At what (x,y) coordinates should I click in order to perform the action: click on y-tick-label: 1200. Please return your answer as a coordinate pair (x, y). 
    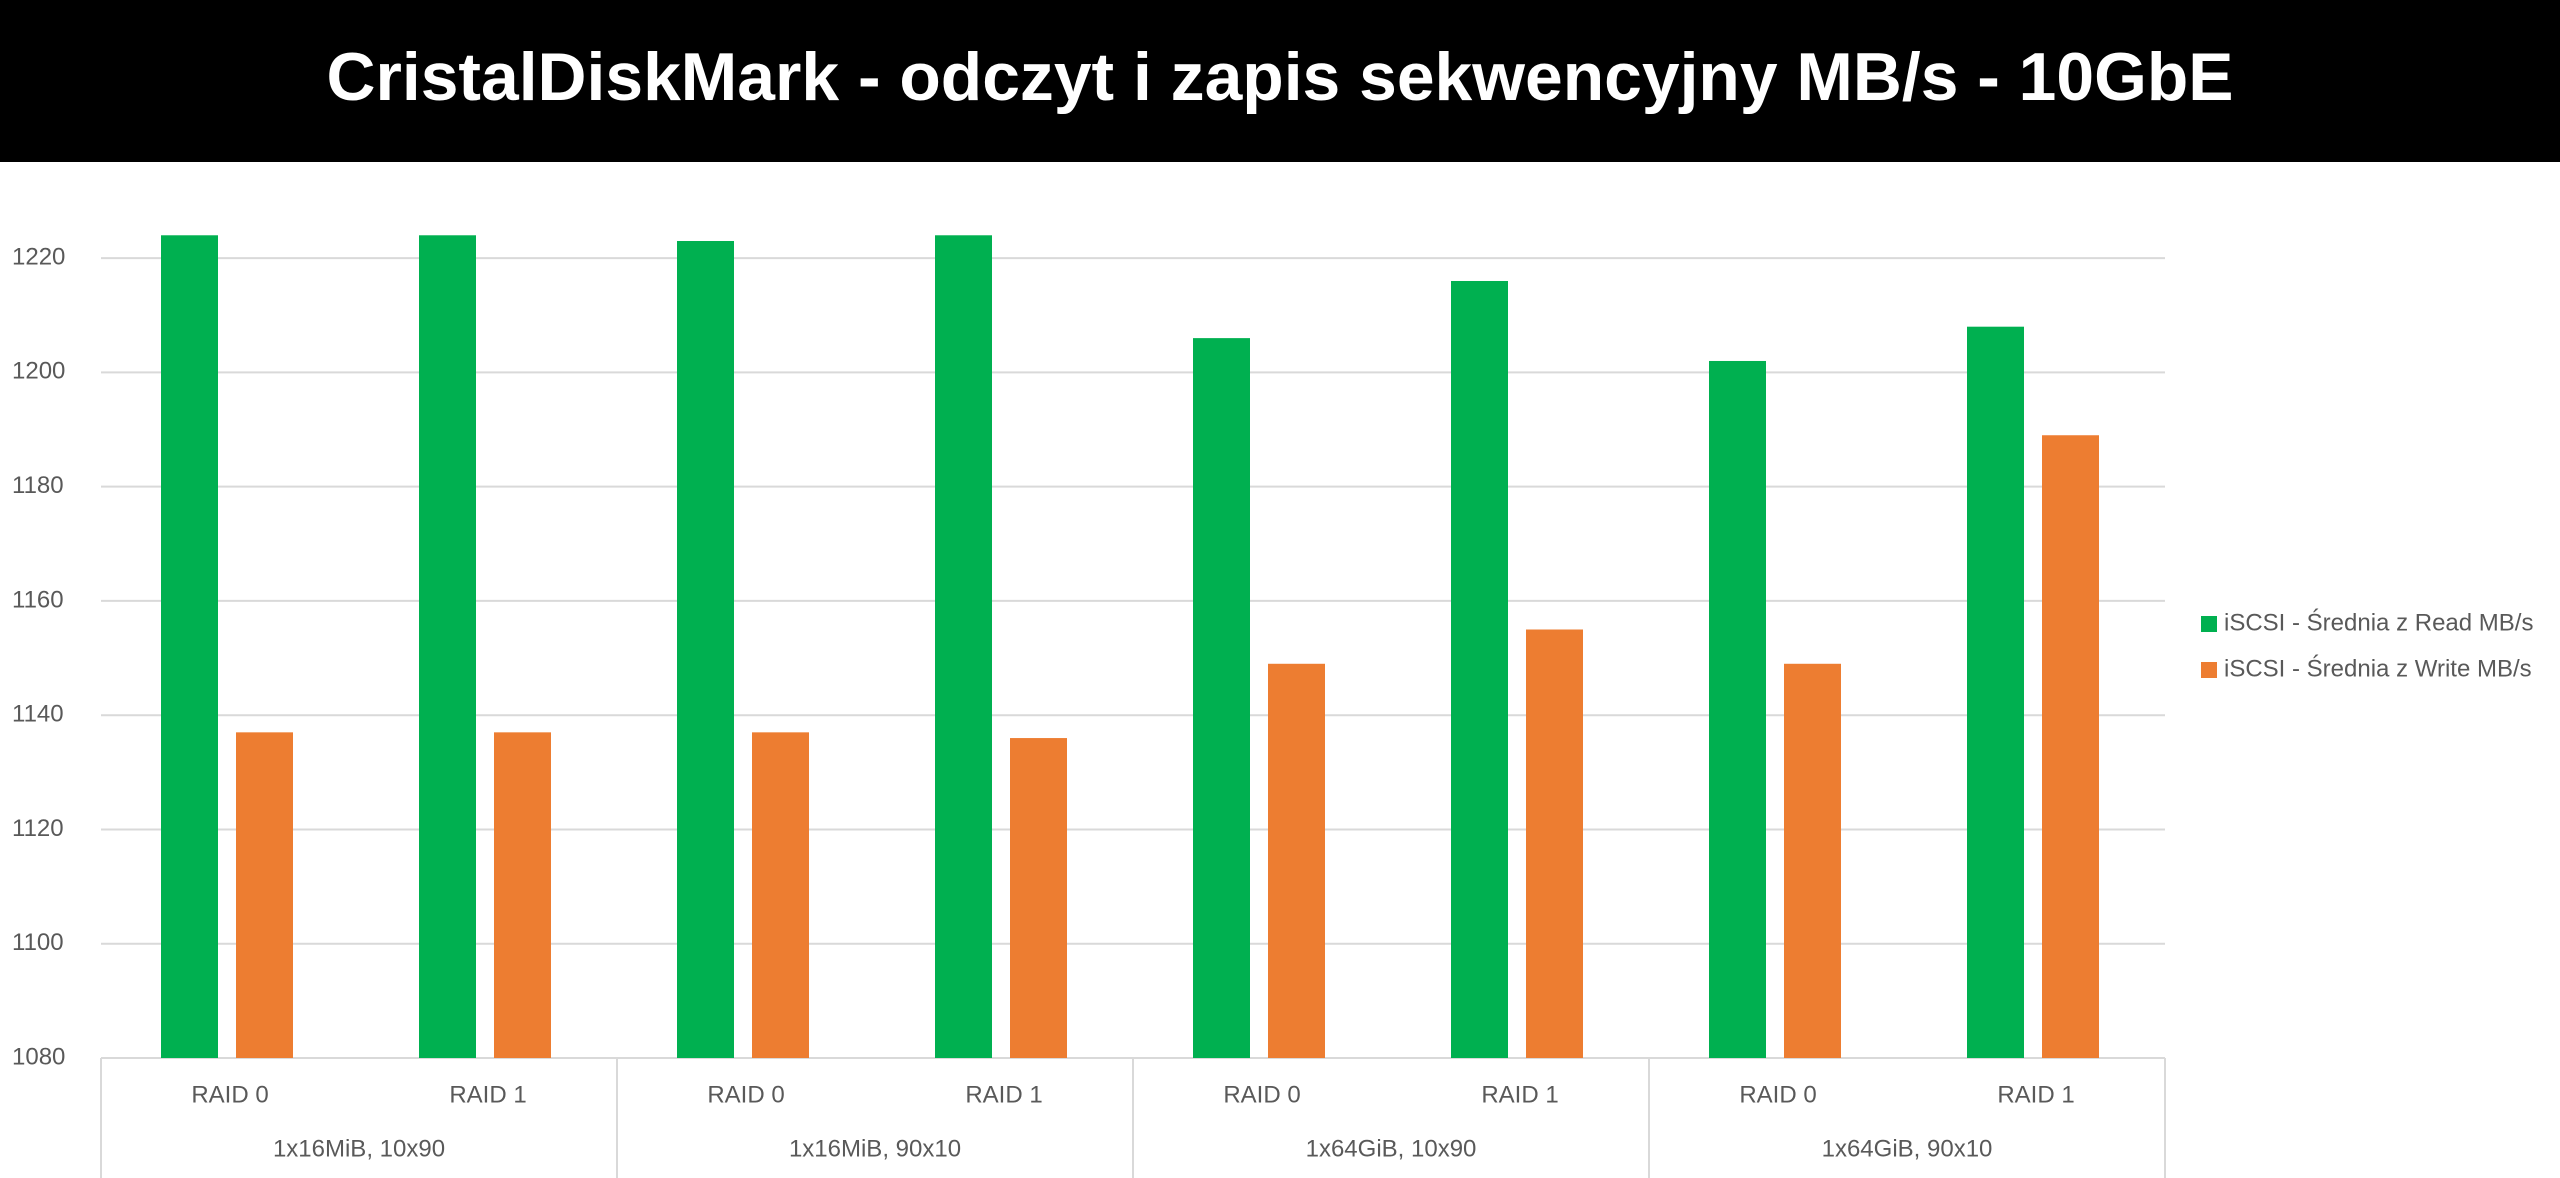
    Looking at the image, I should click on (38, 371).